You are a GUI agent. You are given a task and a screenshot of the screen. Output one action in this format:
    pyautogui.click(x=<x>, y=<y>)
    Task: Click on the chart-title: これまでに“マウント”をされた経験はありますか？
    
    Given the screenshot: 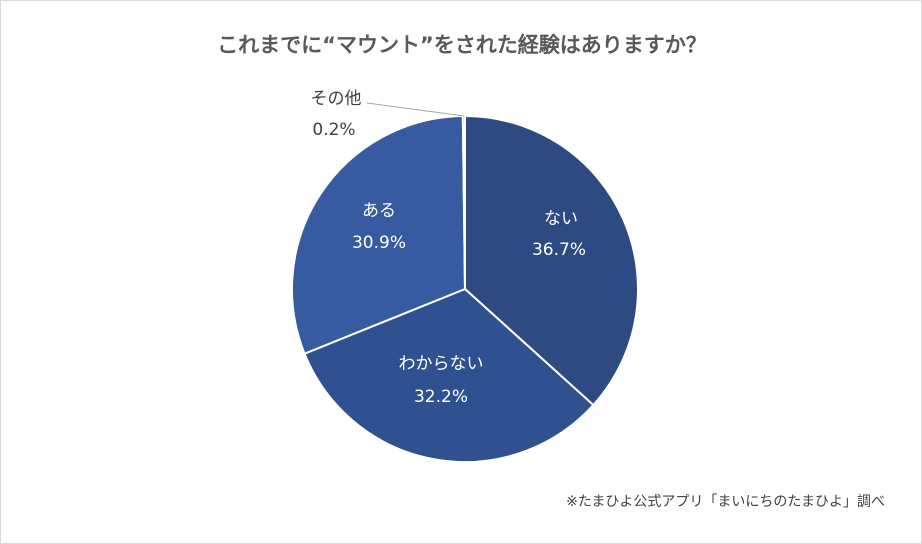 What is the action you would take?
    pyautogui.click(x=462, y=45)
    